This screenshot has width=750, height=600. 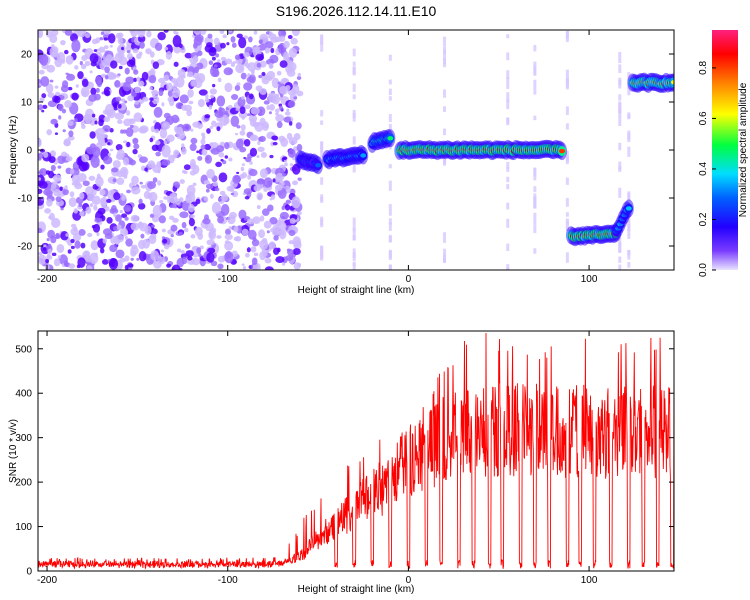 I want to click on snr-y-label: SNR (10 * v/v), so click(x=13, y=451).